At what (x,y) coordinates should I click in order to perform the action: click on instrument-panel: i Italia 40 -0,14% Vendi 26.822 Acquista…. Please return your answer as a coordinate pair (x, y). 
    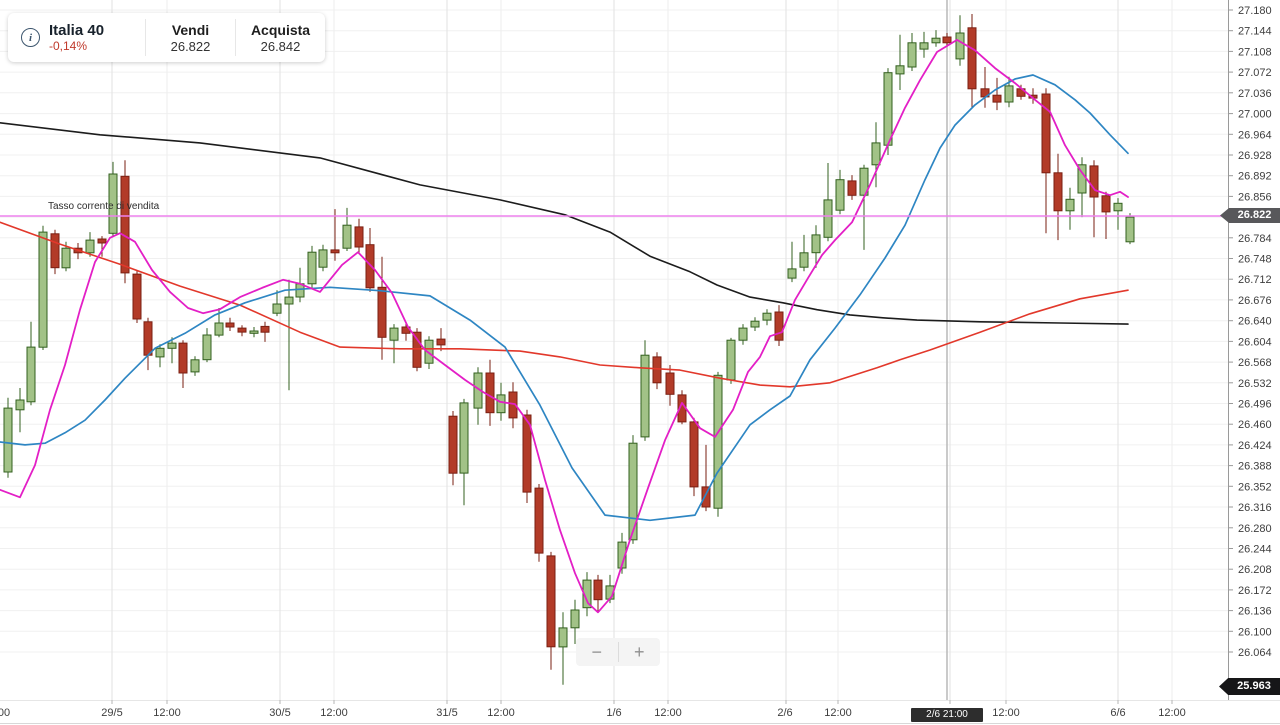
    Looking at the image, I should click on (166, 37).